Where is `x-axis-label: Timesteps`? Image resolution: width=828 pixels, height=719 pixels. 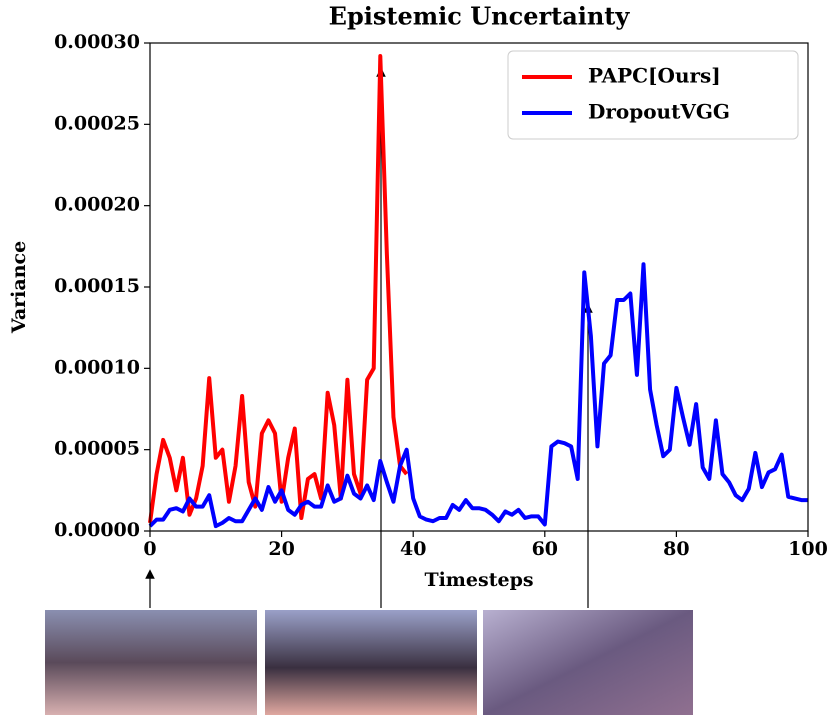 x-axis-label: Timesteps is located at coordinates (478, 580).